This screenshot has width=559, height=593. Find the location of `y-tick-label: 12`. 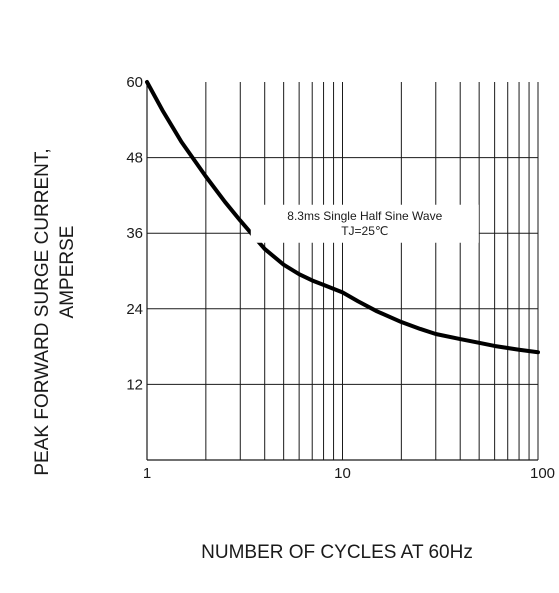

y-tick-label: 12 is located at coordinates (134, 384).